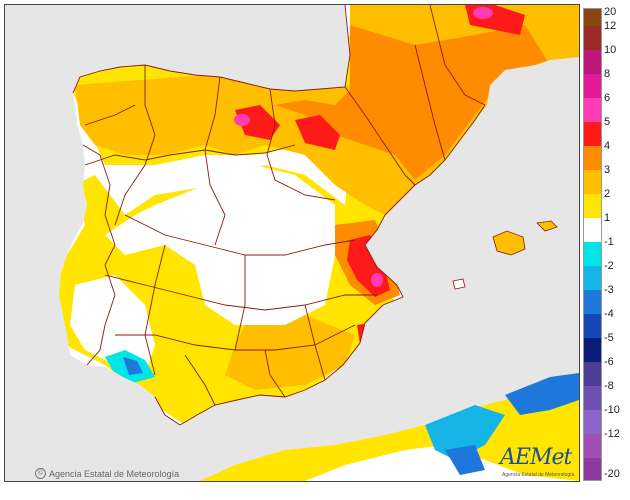 The image size is (630, 500). What do you see at coordinates (607, 98) in the screenshot?
I see `legend-label: 6` at bounding box center [607, 98].